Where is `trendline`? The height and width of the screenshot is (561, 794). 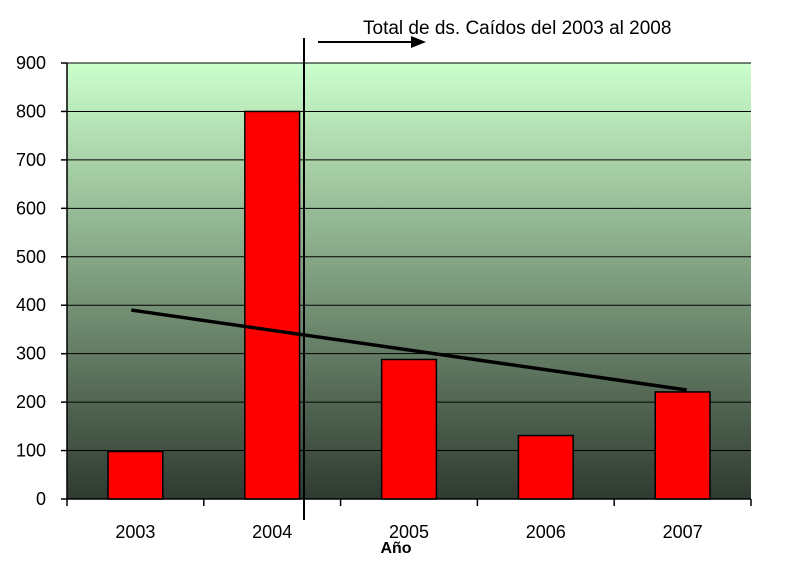
trendline is located at coordinates (409, 350).